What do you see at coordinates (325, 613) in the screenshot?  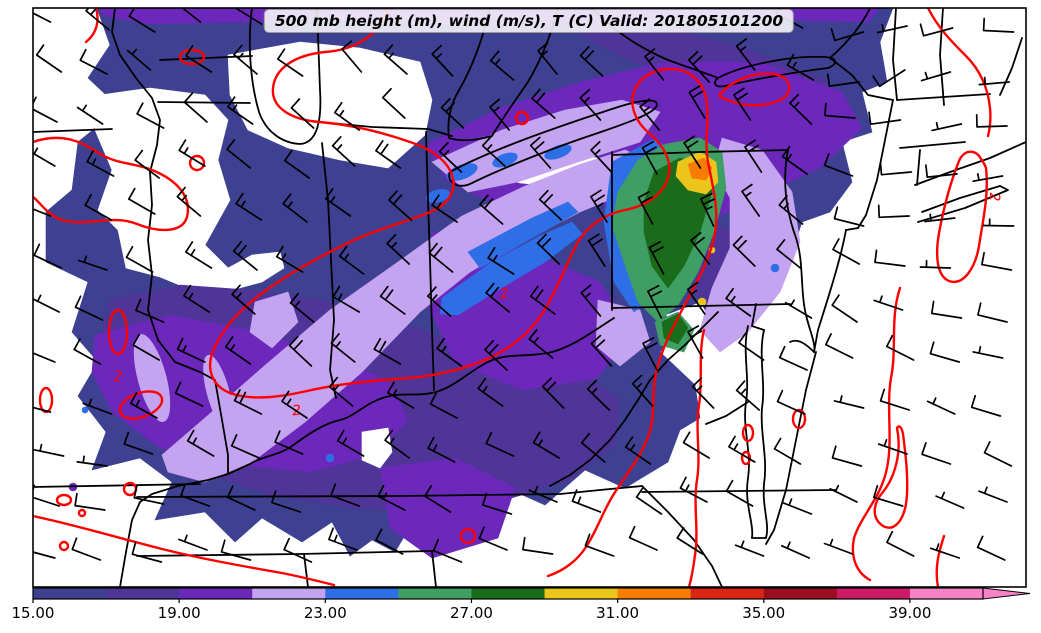 I see `colorbar-tick-label: 23.00` at bounding box center [325, 613].